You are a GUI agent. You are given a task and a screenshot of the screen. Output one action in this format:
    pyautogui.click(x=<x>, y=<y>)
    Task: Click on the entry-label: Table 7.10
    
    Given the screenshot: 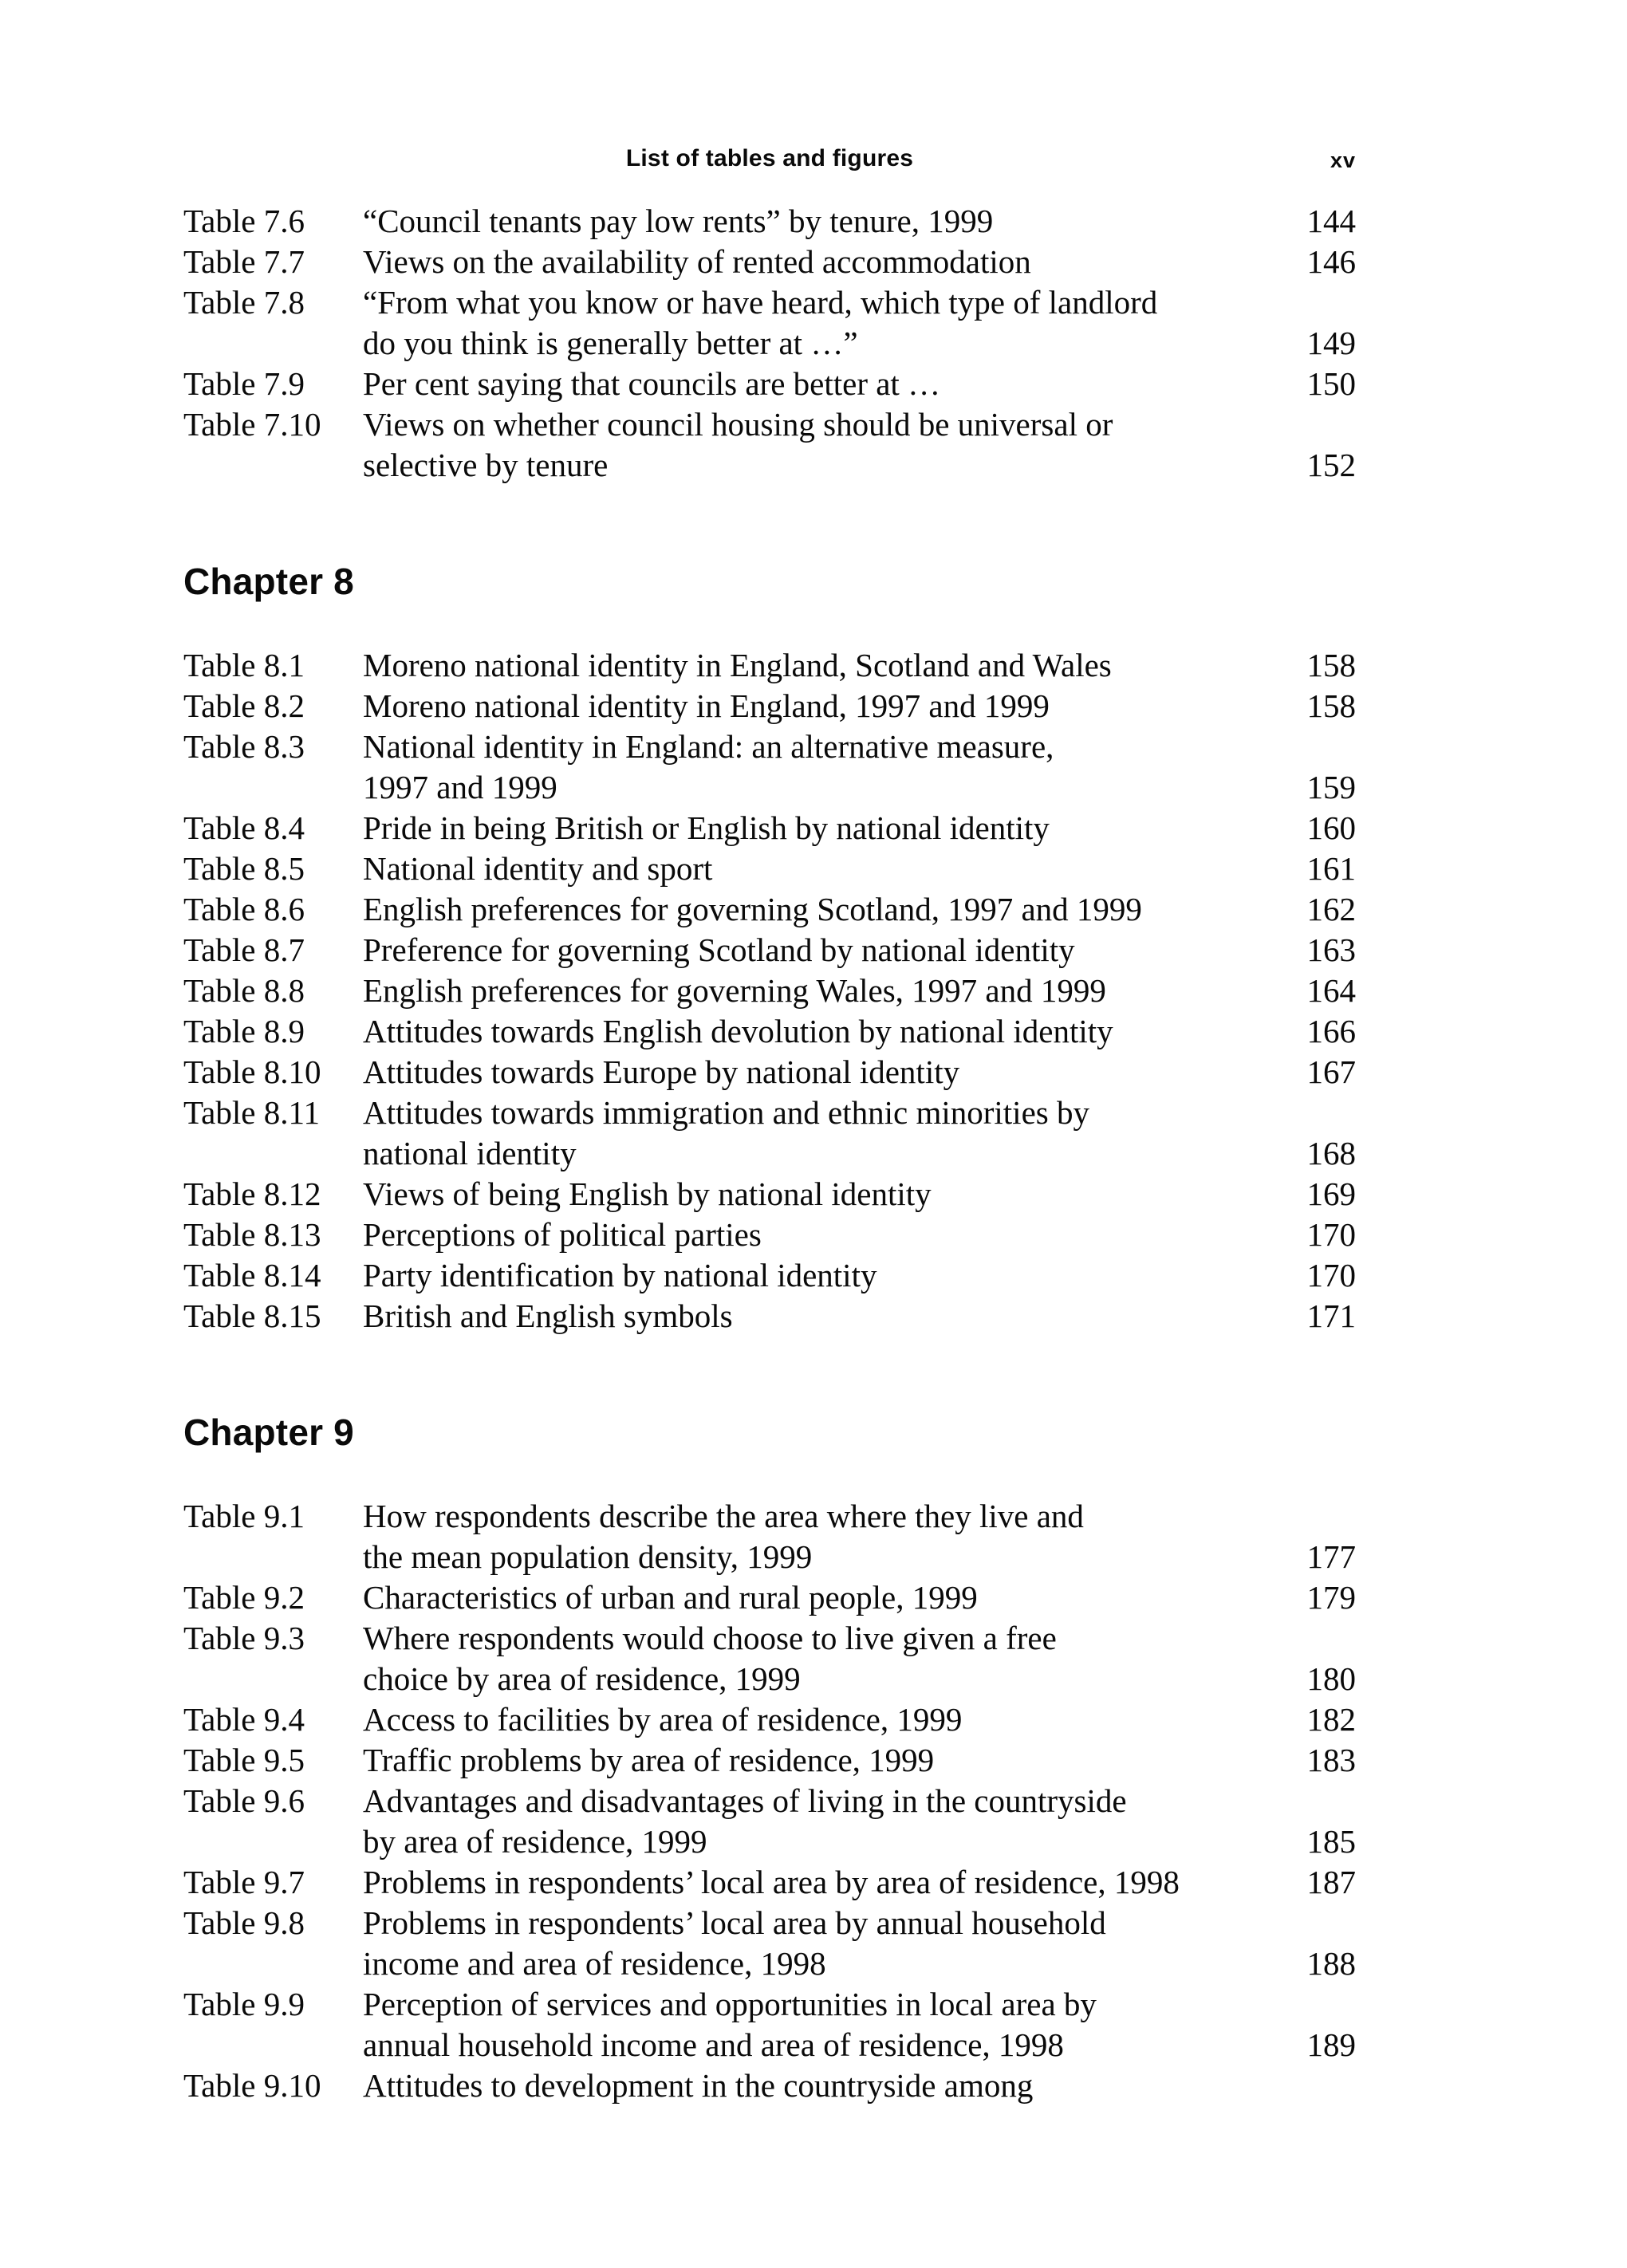 What is the action you would take?
    pyautogui.click(x=252, y=425)
    